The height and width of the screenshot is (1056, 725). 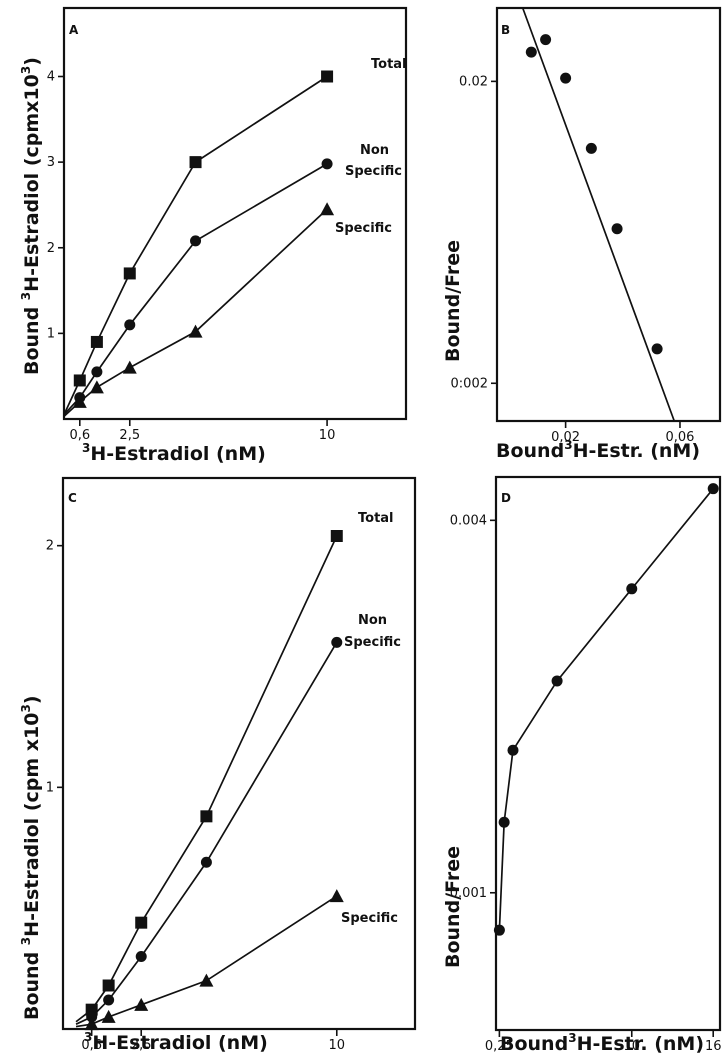 I want to click on panel-c-x-tick-label: 2,5, so click(x=141, y=1045).